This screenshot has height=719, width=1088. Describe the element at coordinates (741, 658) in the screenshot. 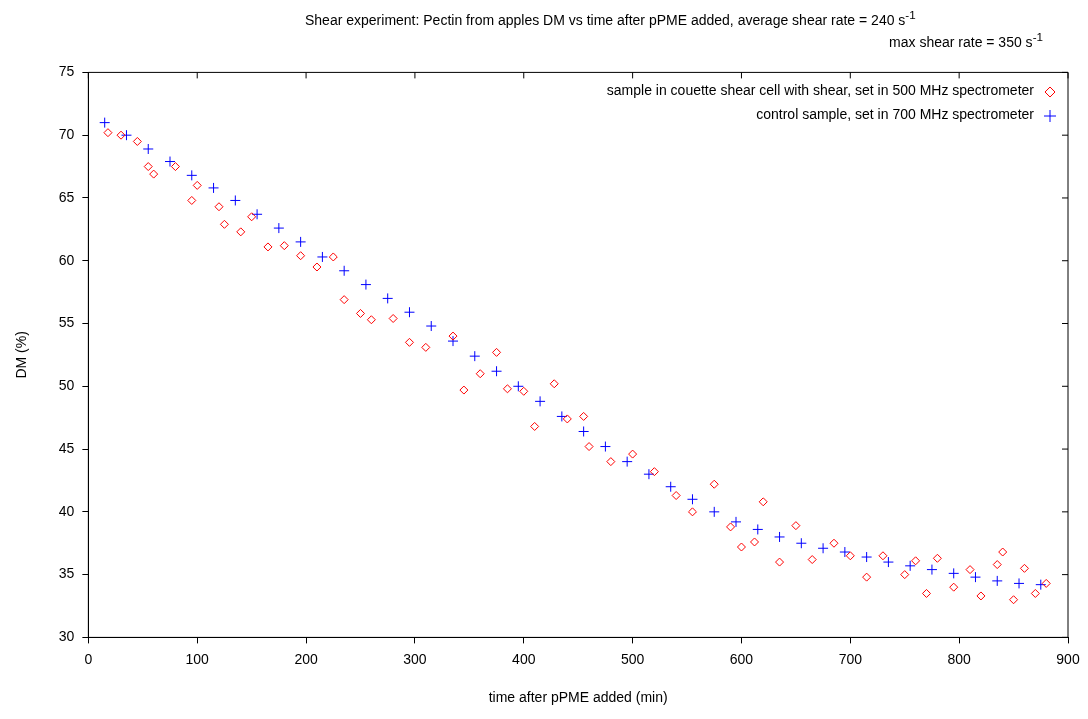

I see `x-tick-label: 600` at that location.